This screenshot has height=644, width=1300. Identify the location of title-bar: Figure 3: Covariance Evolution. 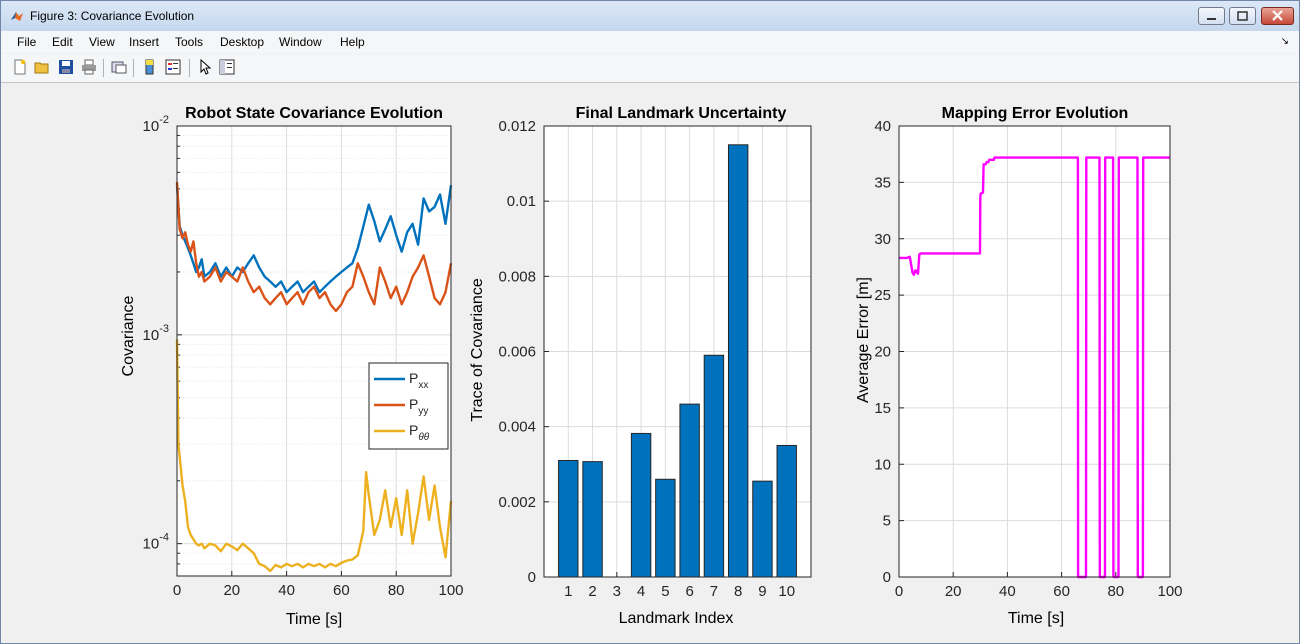
(650, 16).